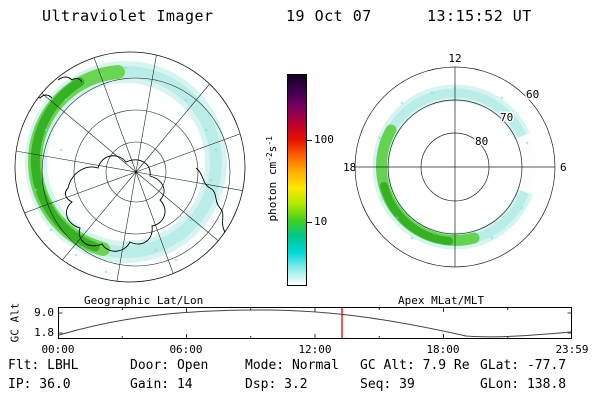 The height and width of the screenshot is (400, 600). What do you see at coordinates (269, 141) in the screenshot?
I see `unit-part-sup2: -1` at bounding box center [269, 141].